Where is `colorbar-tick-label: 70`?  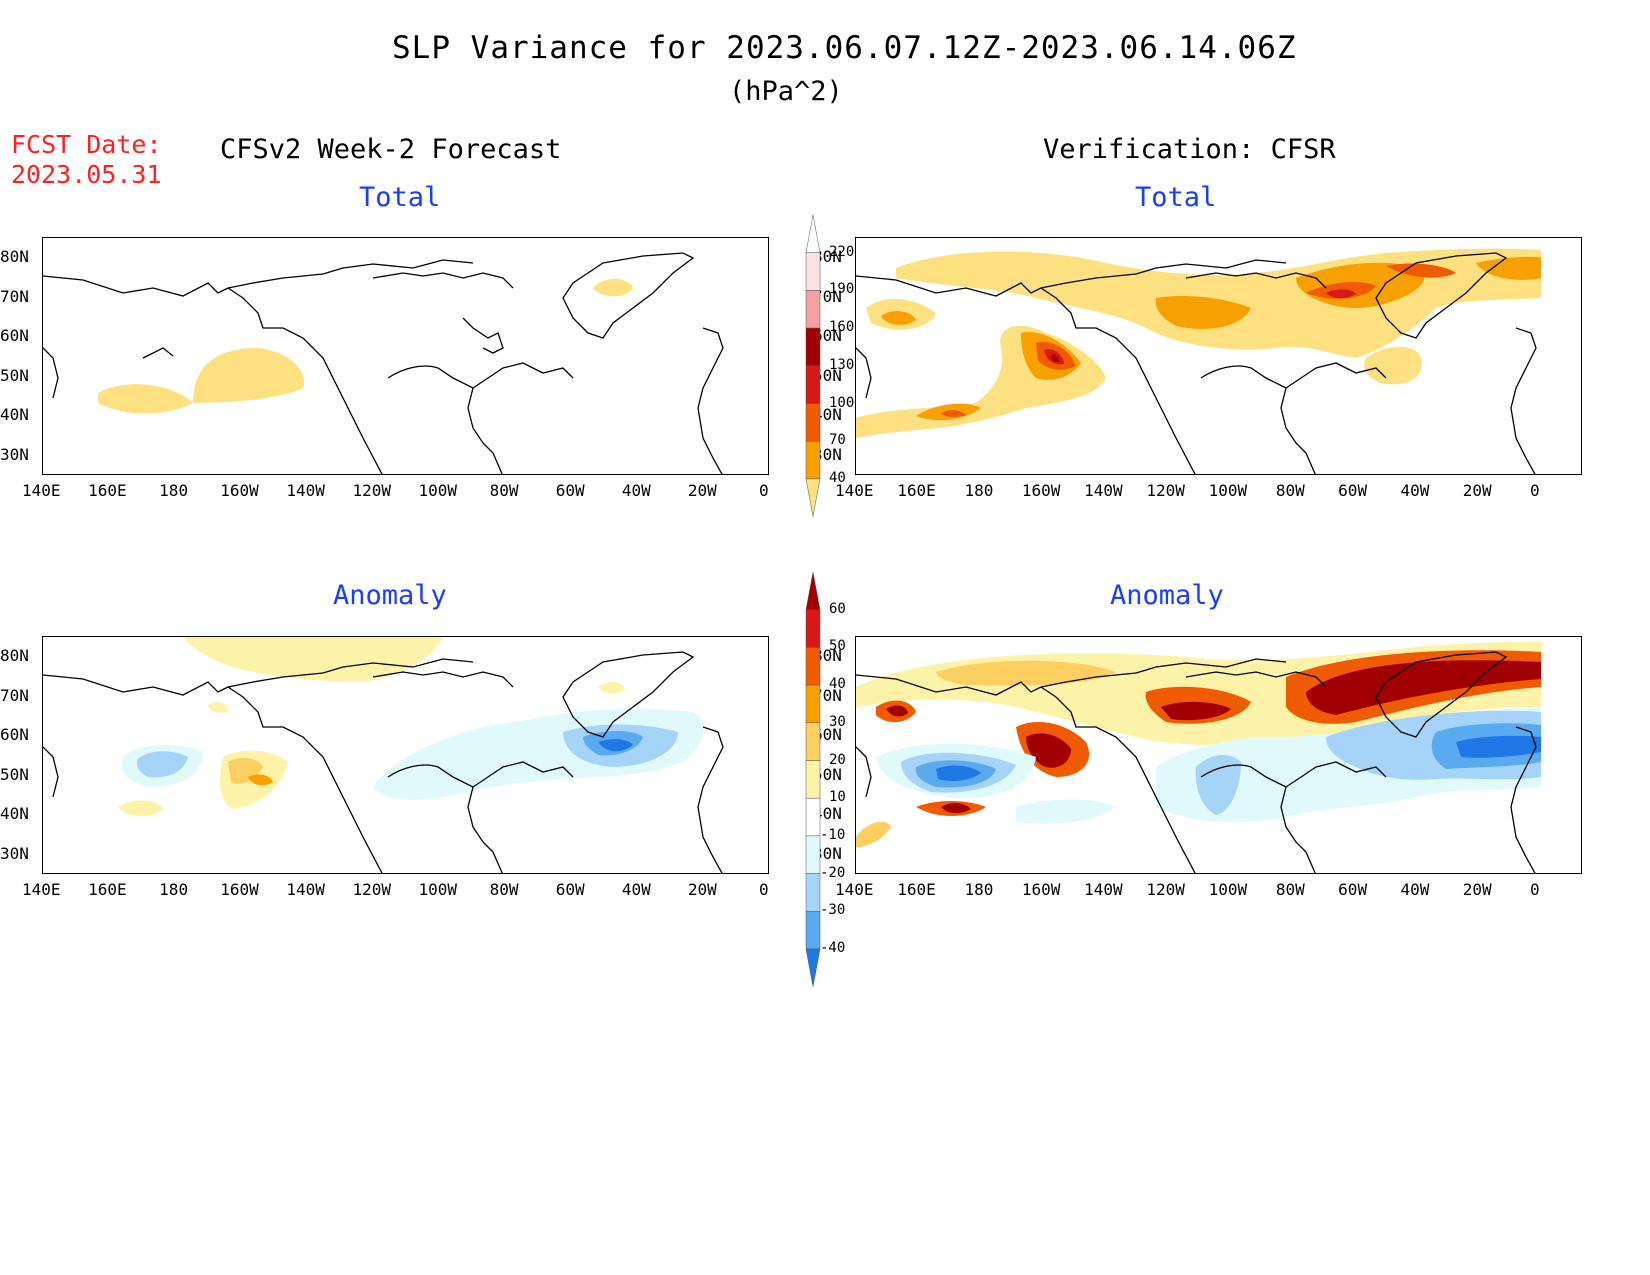 colorbar-tick-label: 70 is located at coordinates (837, 440).